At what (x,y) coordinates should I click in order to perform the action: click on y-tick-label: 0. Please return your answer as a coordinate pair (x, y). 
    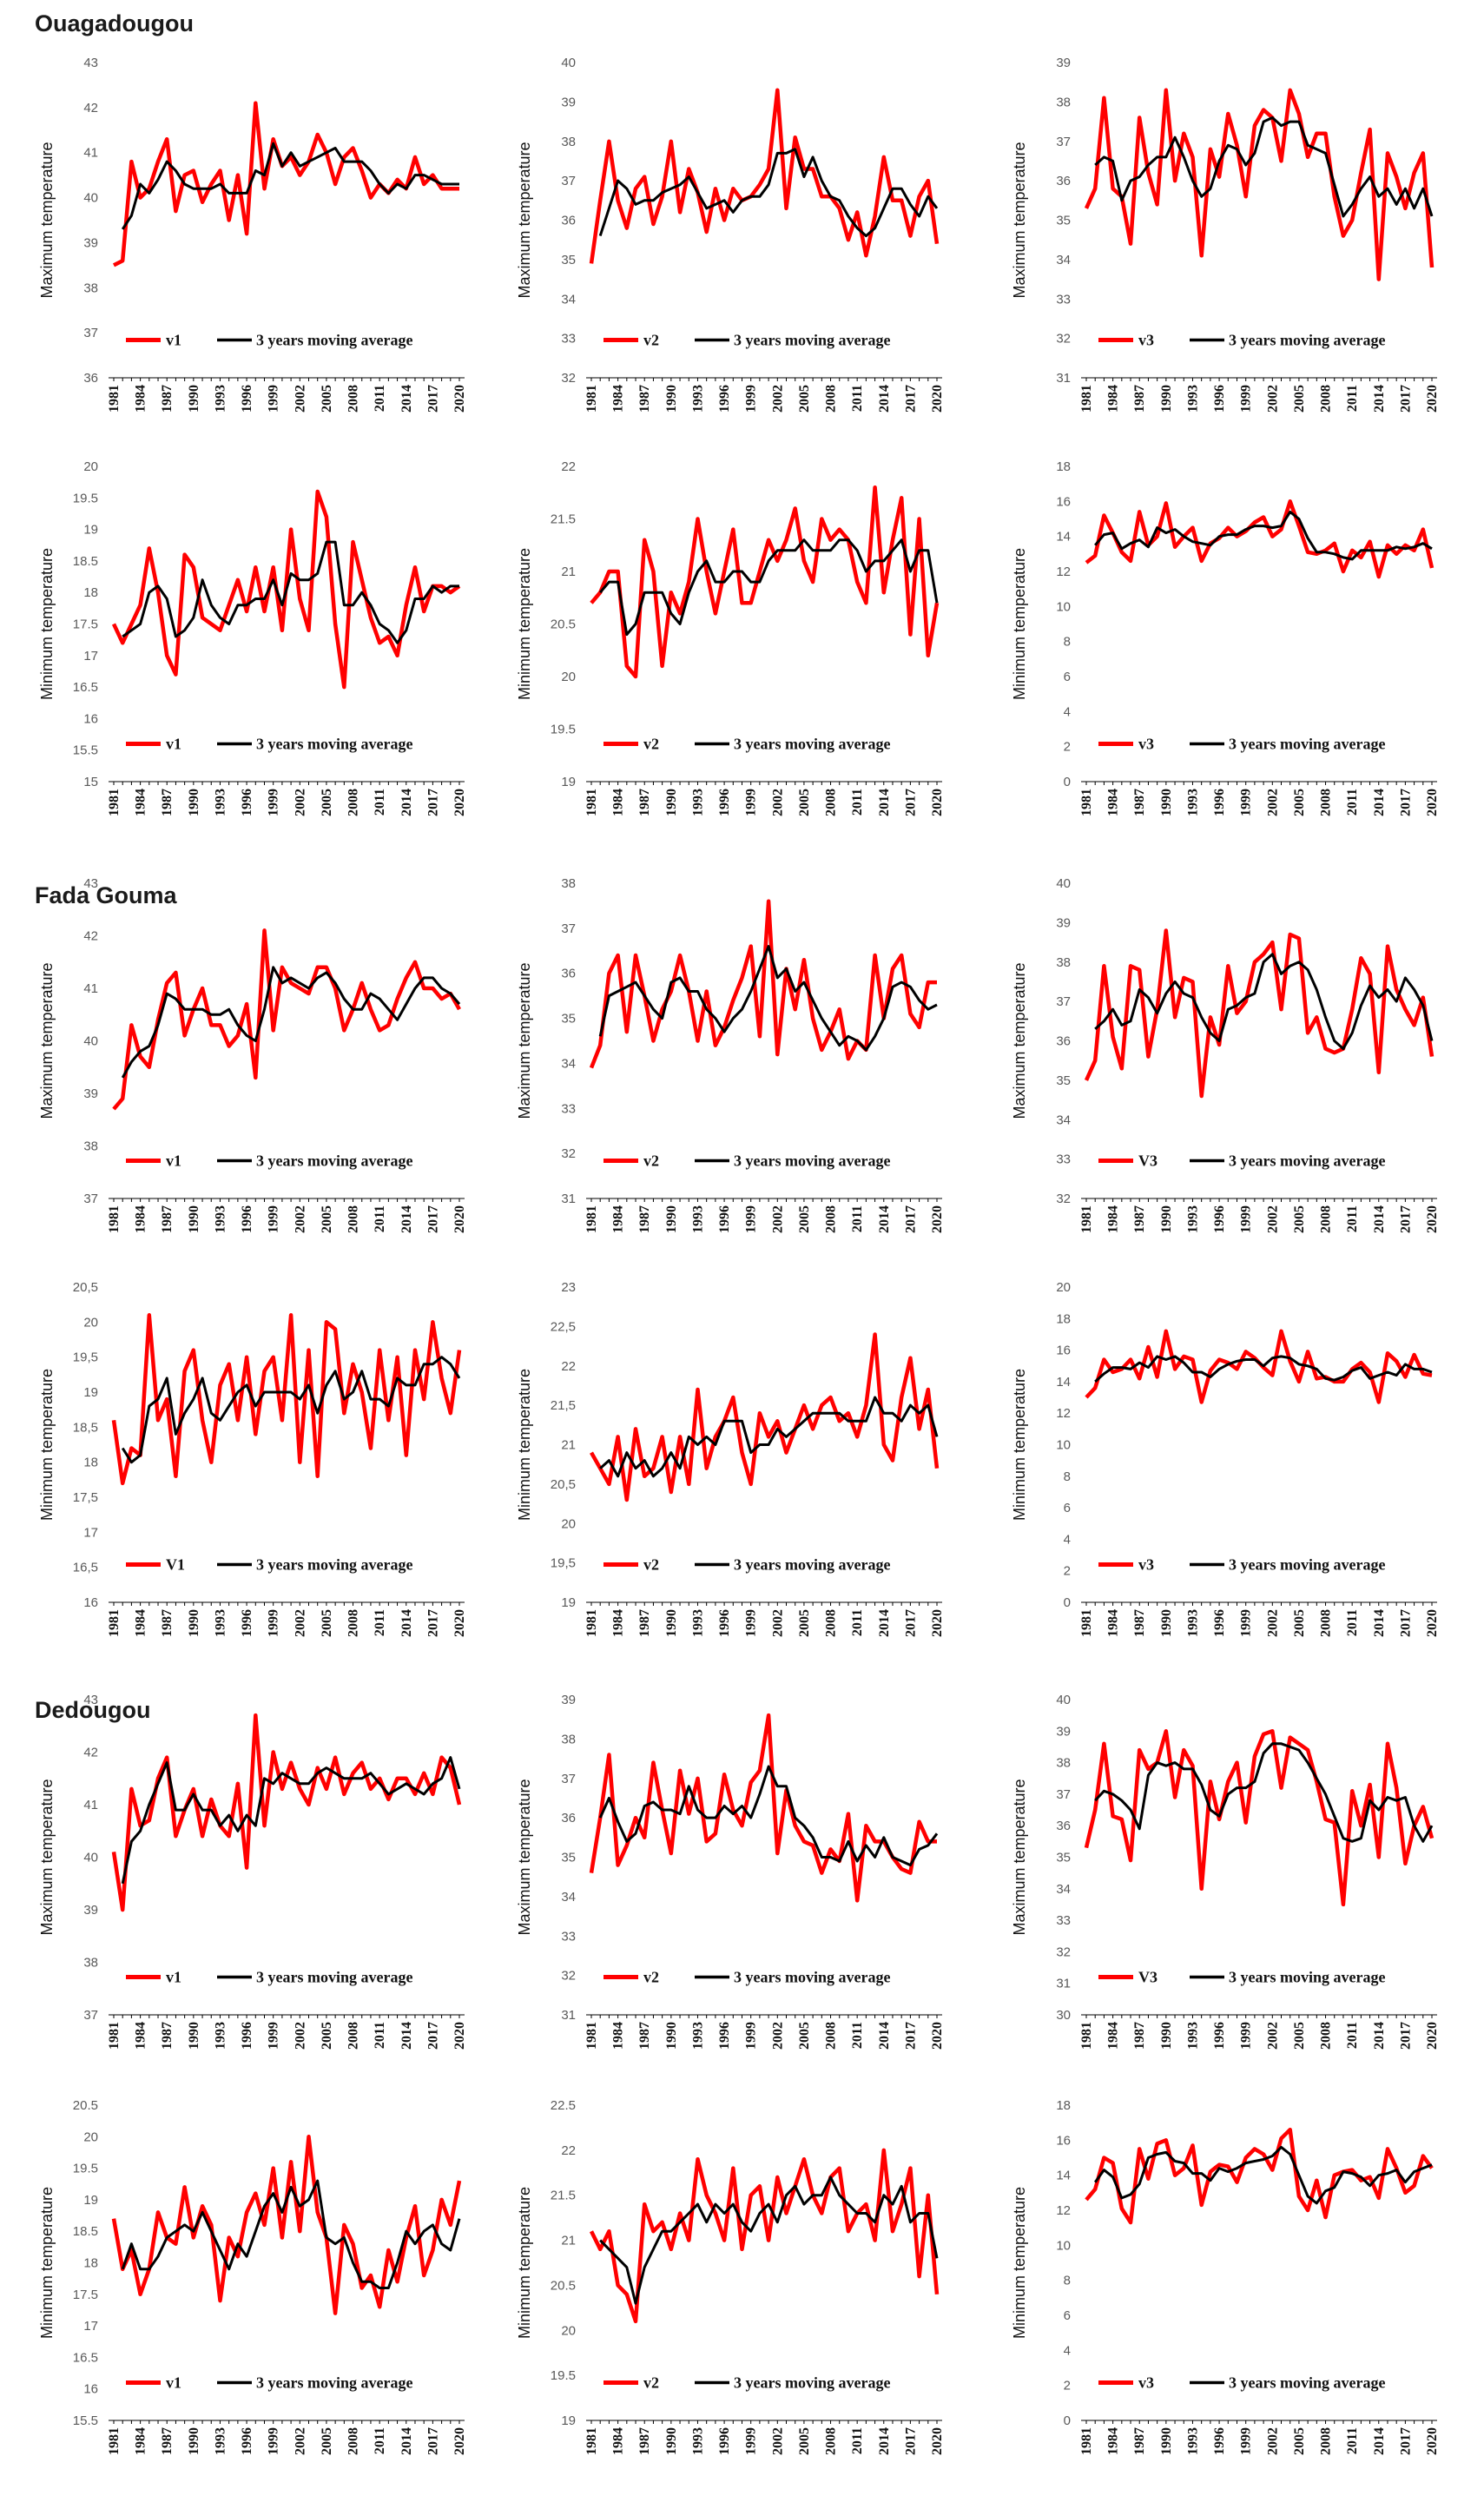
    Looking at the image, I should click on (1067, 782).